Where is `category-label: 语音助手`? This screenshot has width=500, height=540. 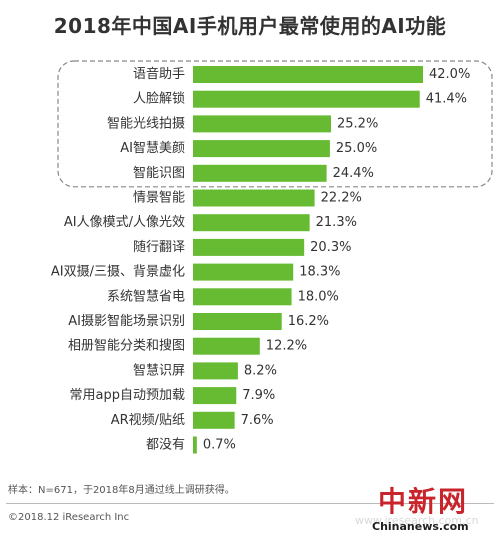
category-label: 语音助手 is located at coordinates (159, 74).